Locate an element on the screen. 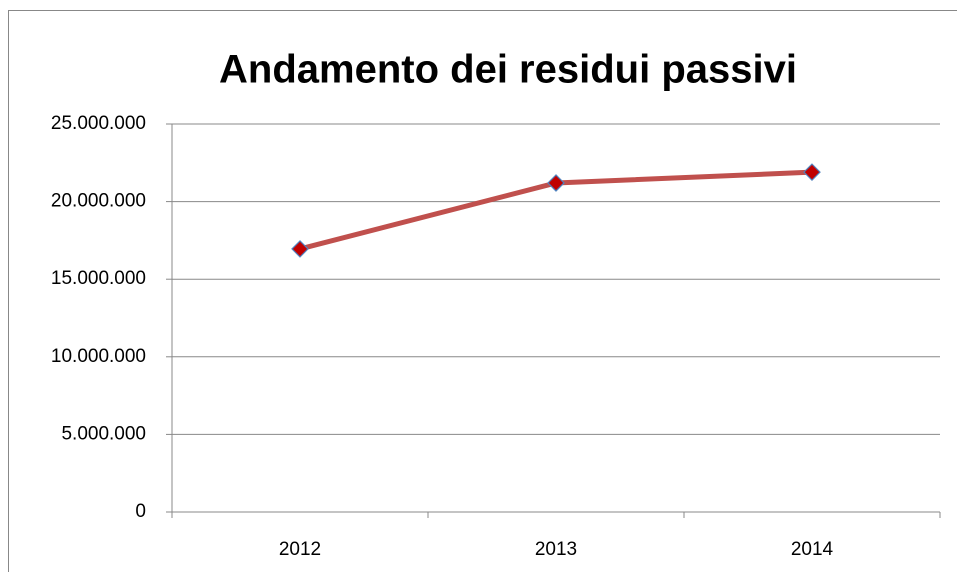  y-tick-label: 25.000.000 is located at coordinates (98, 123).